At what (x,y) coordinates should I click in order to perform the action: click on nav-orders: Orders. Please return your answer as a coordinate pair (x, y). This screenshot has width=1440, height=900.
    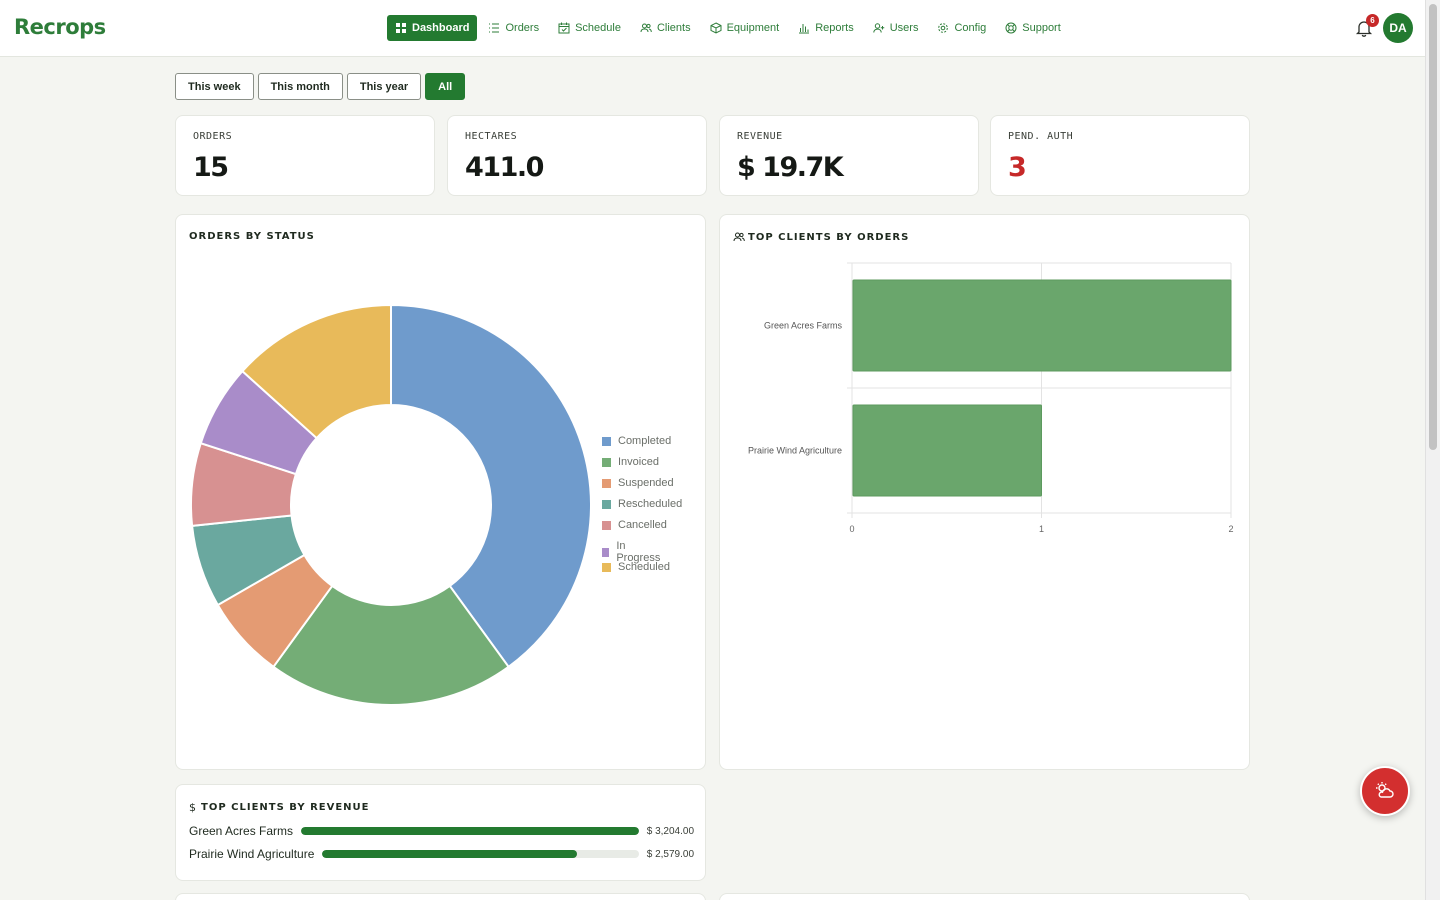
    Looking at the image, I should click on (513, 28).